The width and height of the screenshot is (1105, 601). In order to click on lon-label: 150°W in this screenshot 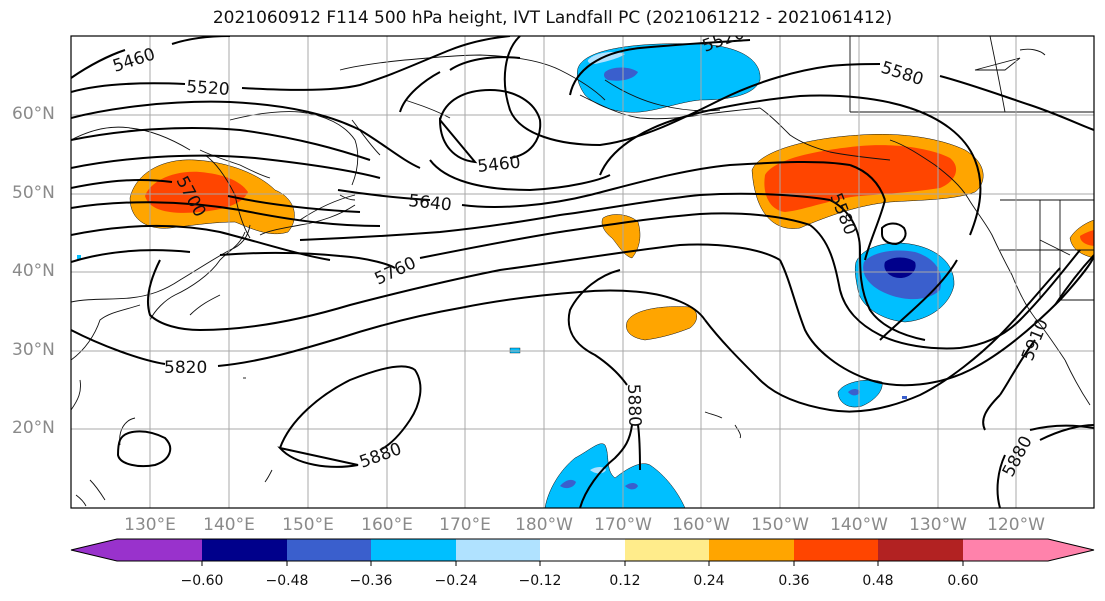, I will do `click(780, 525)`.